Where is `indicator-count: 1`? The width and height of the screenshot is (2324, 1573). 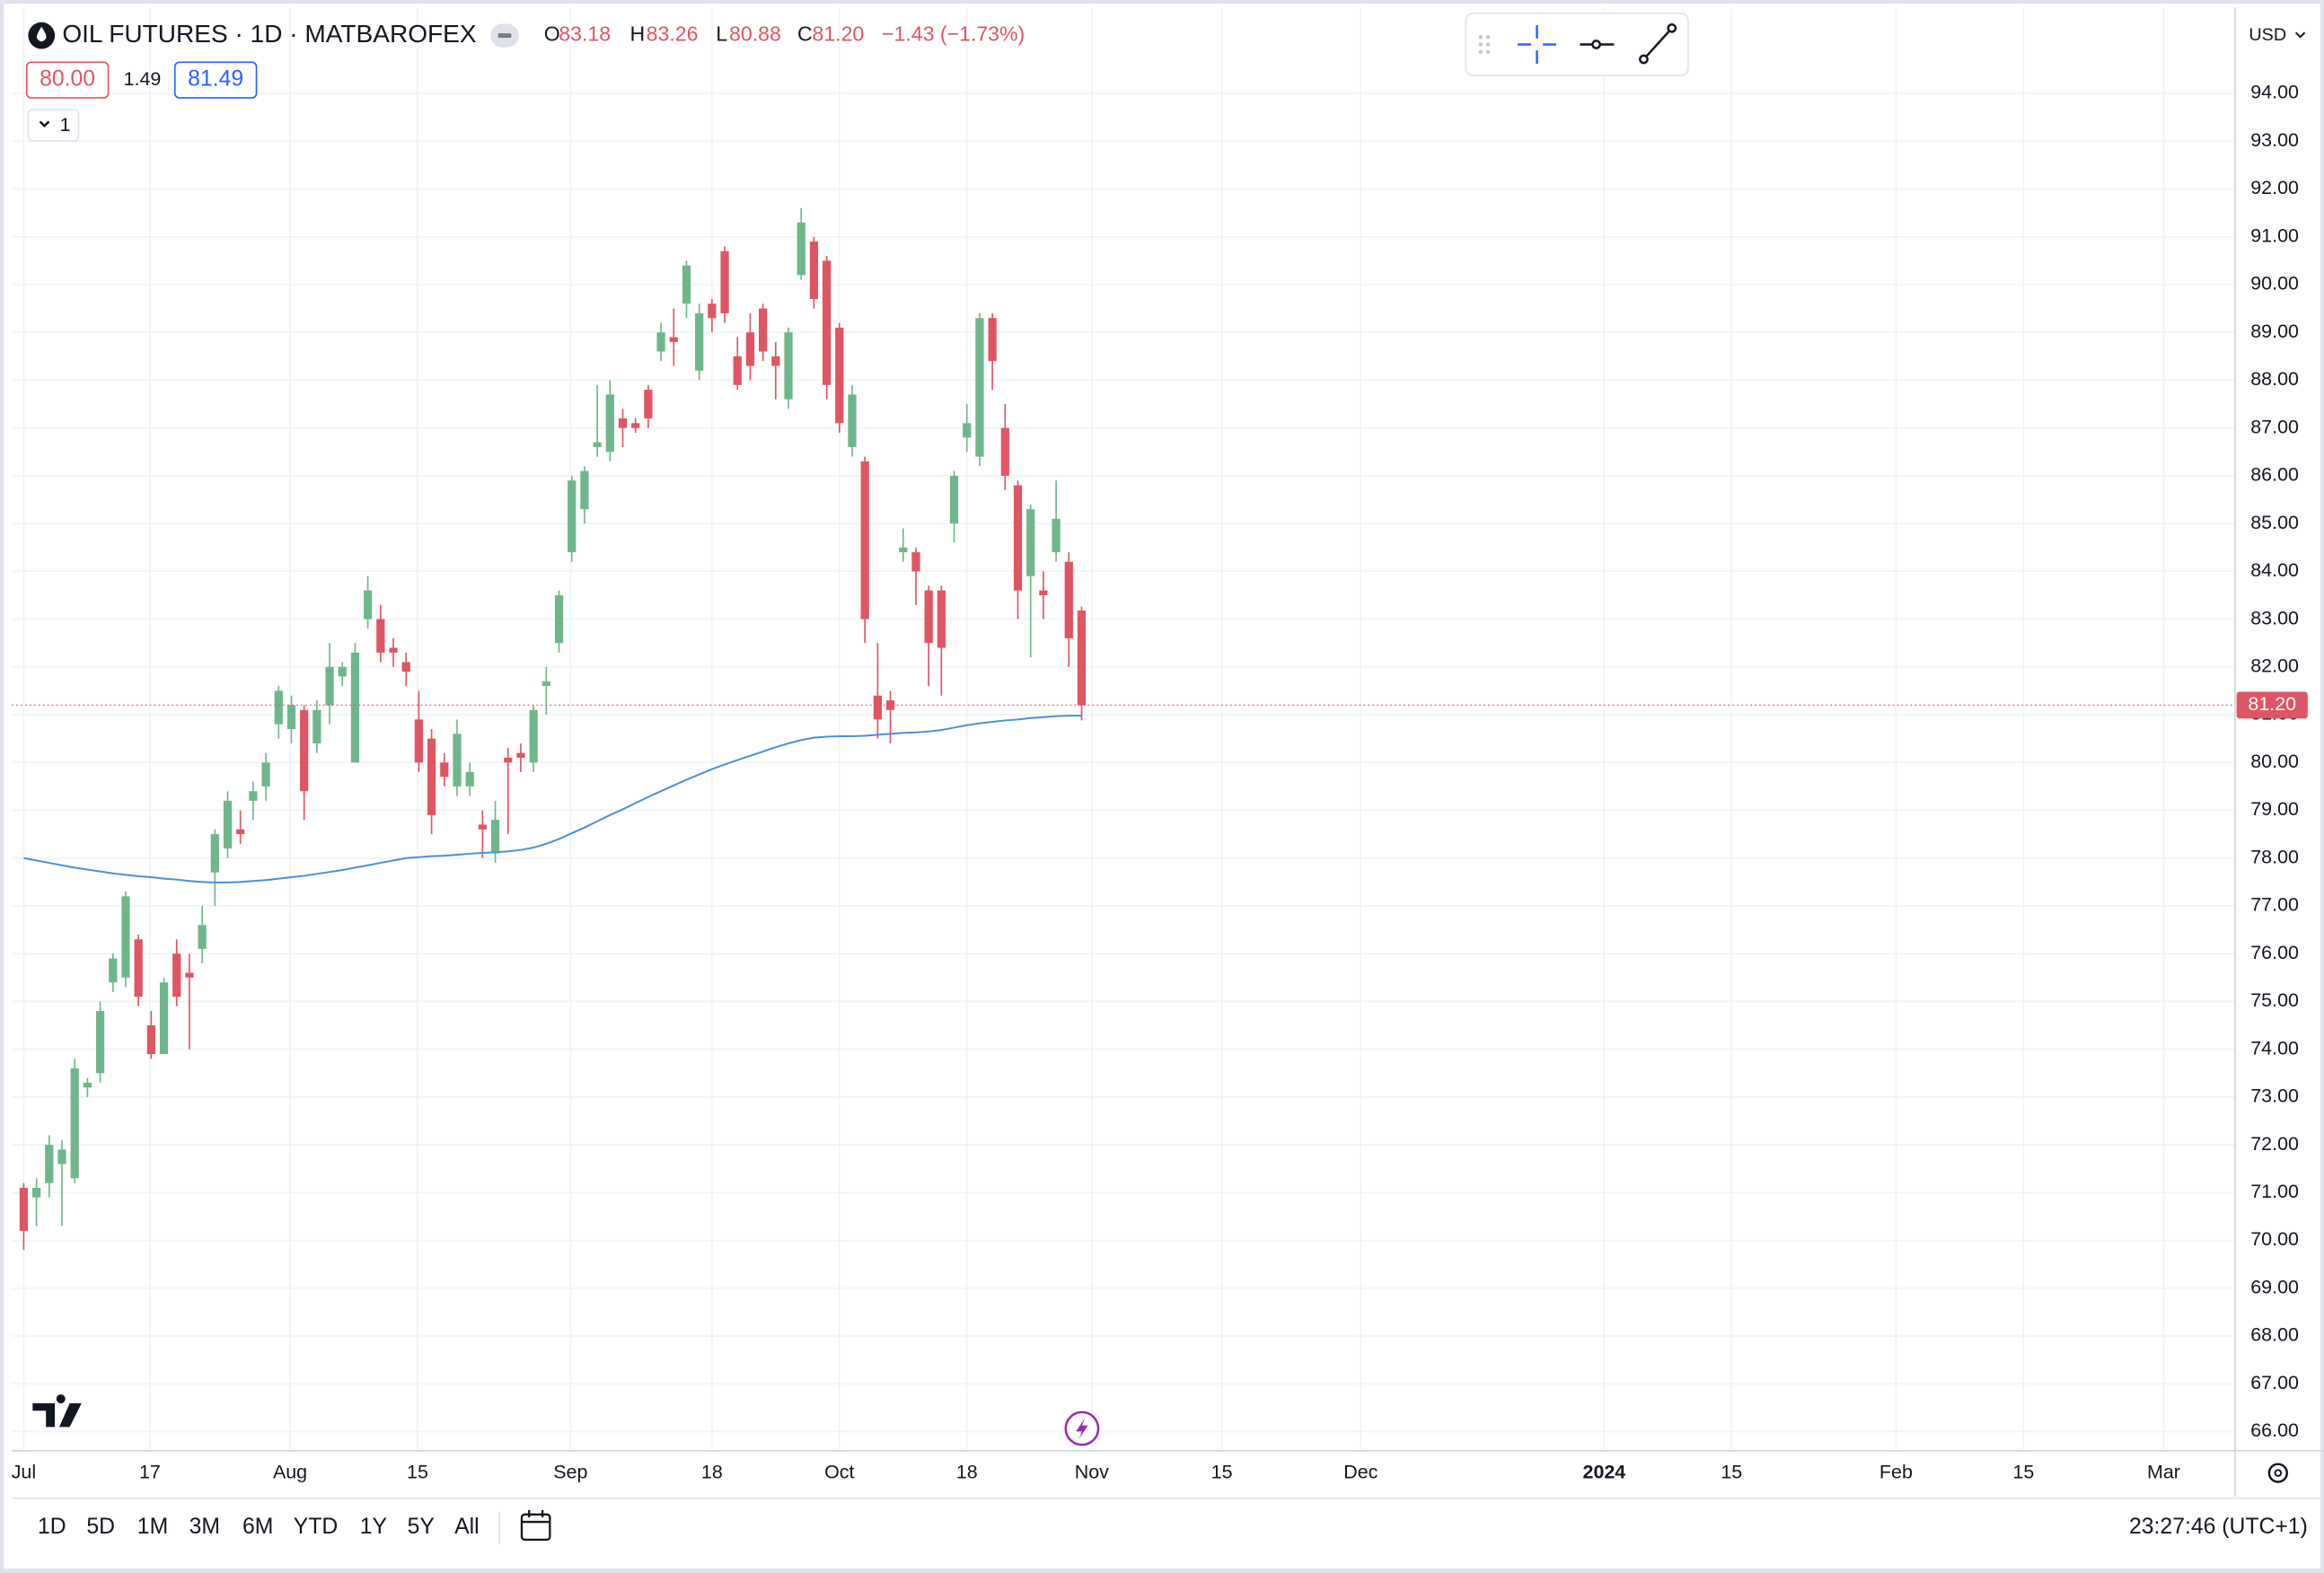 indicator-count: 1 is located at coordinates (66, 125).